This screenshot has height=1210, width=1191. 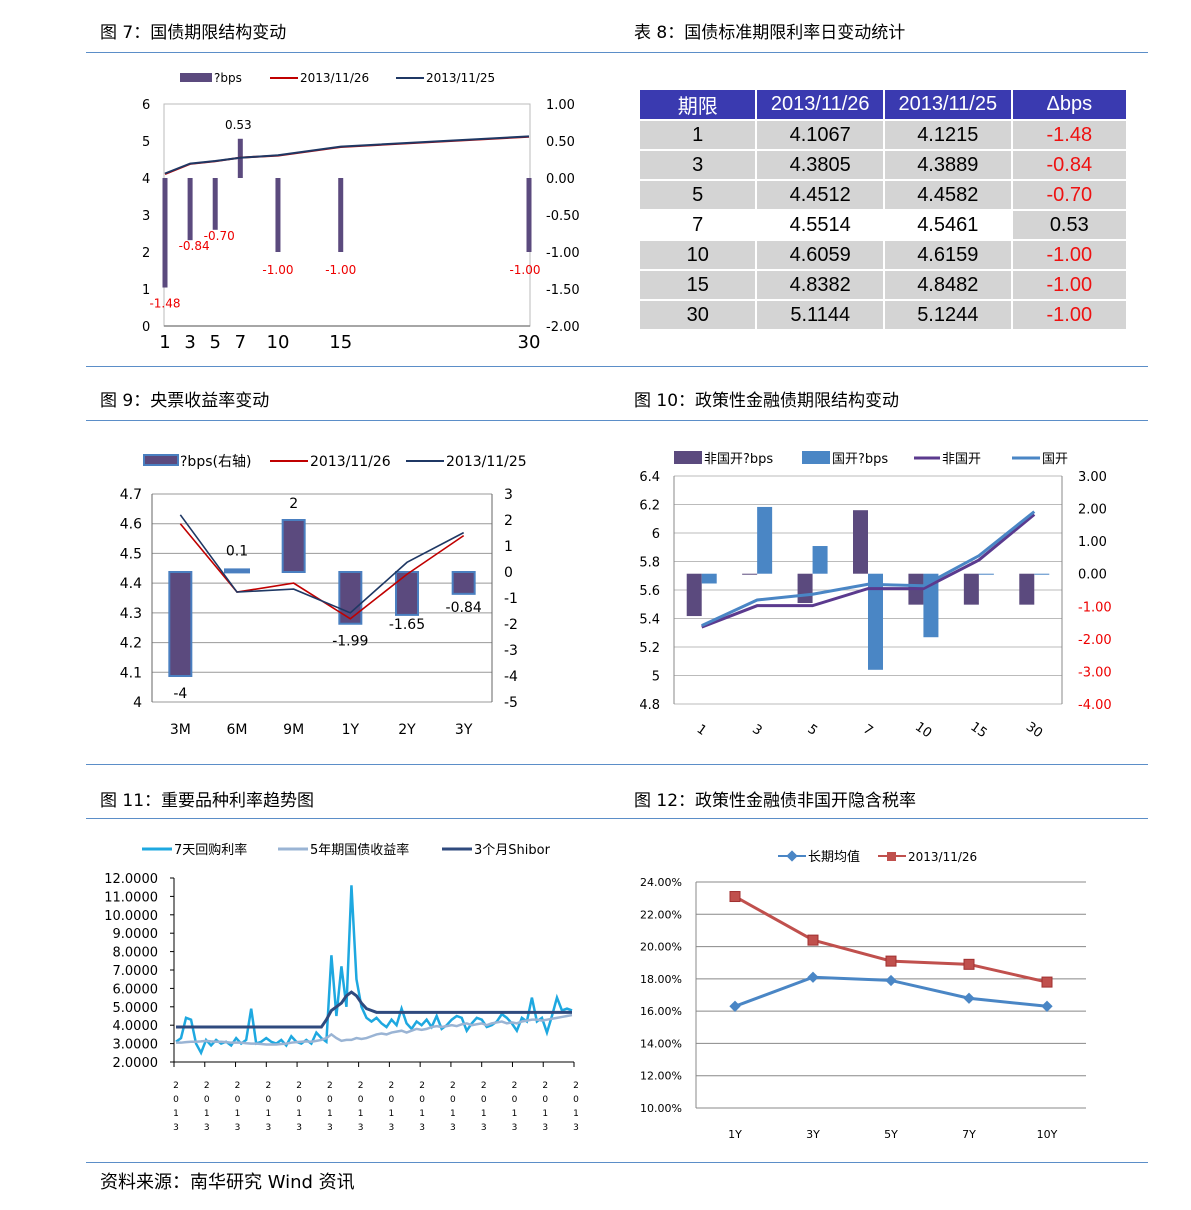 What do you see at coordinates (961, 459) in the screenshot?
I see `legend-label: 非国开` at bounding box center [961, 459].